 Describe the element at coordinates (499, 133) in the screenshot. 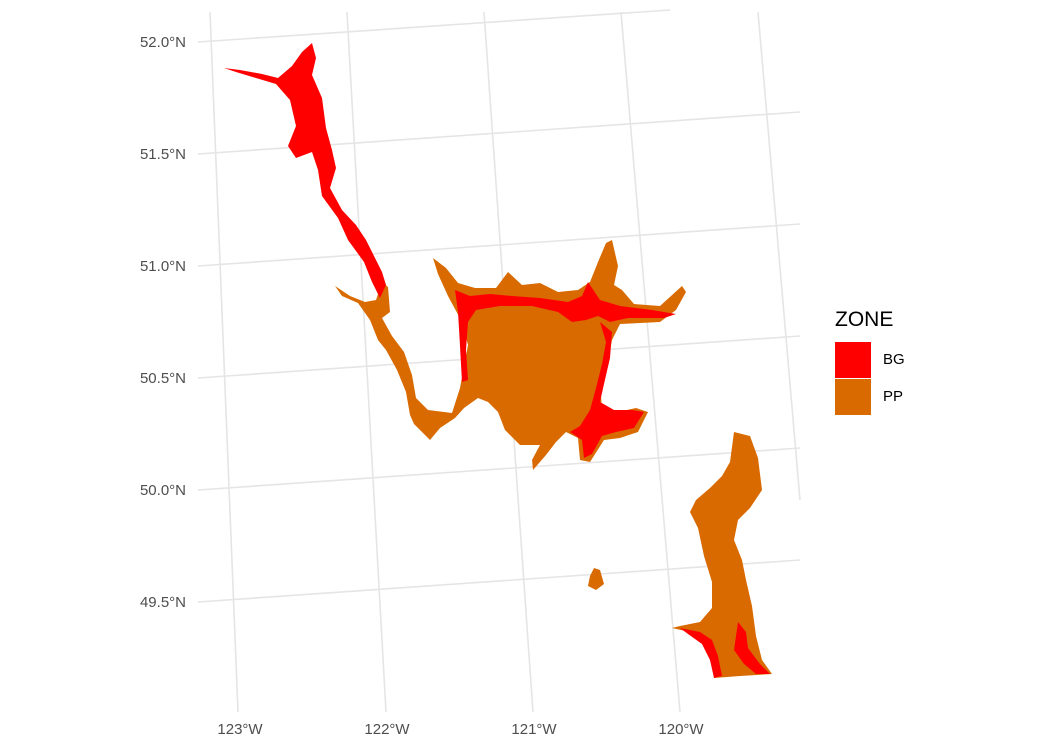

I see `parallel-51-5n` at that location.